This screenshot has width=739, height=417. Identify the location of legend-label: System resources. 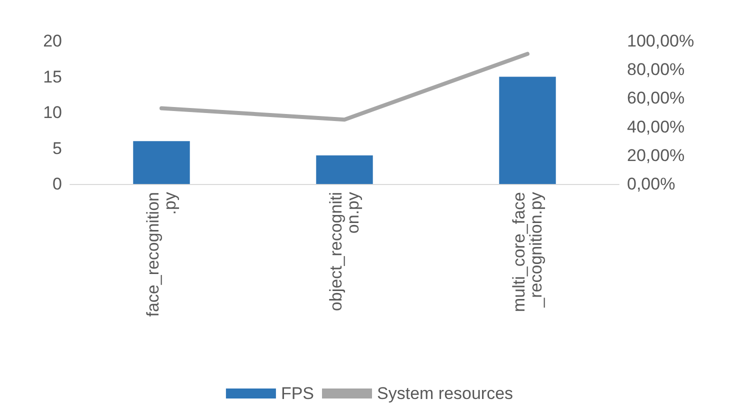
(445, 393).